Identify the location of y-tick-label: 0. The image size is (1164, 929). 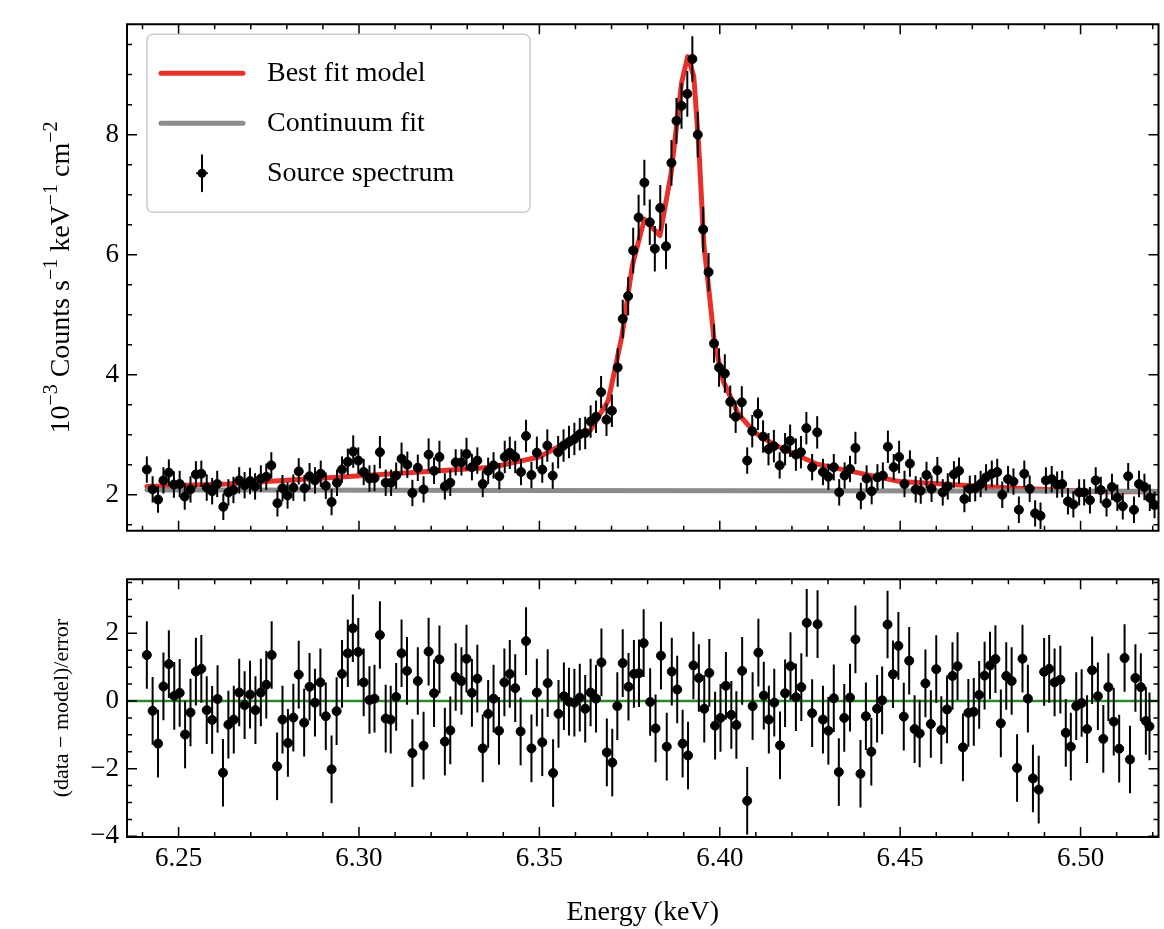
(112, 699).